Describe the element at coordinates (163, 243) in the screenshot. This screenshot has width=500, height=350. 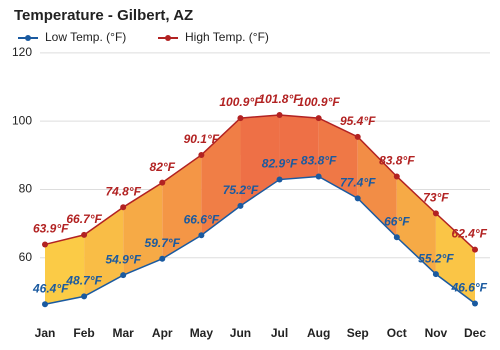
I see `value-label: 59.7°F` at that location.